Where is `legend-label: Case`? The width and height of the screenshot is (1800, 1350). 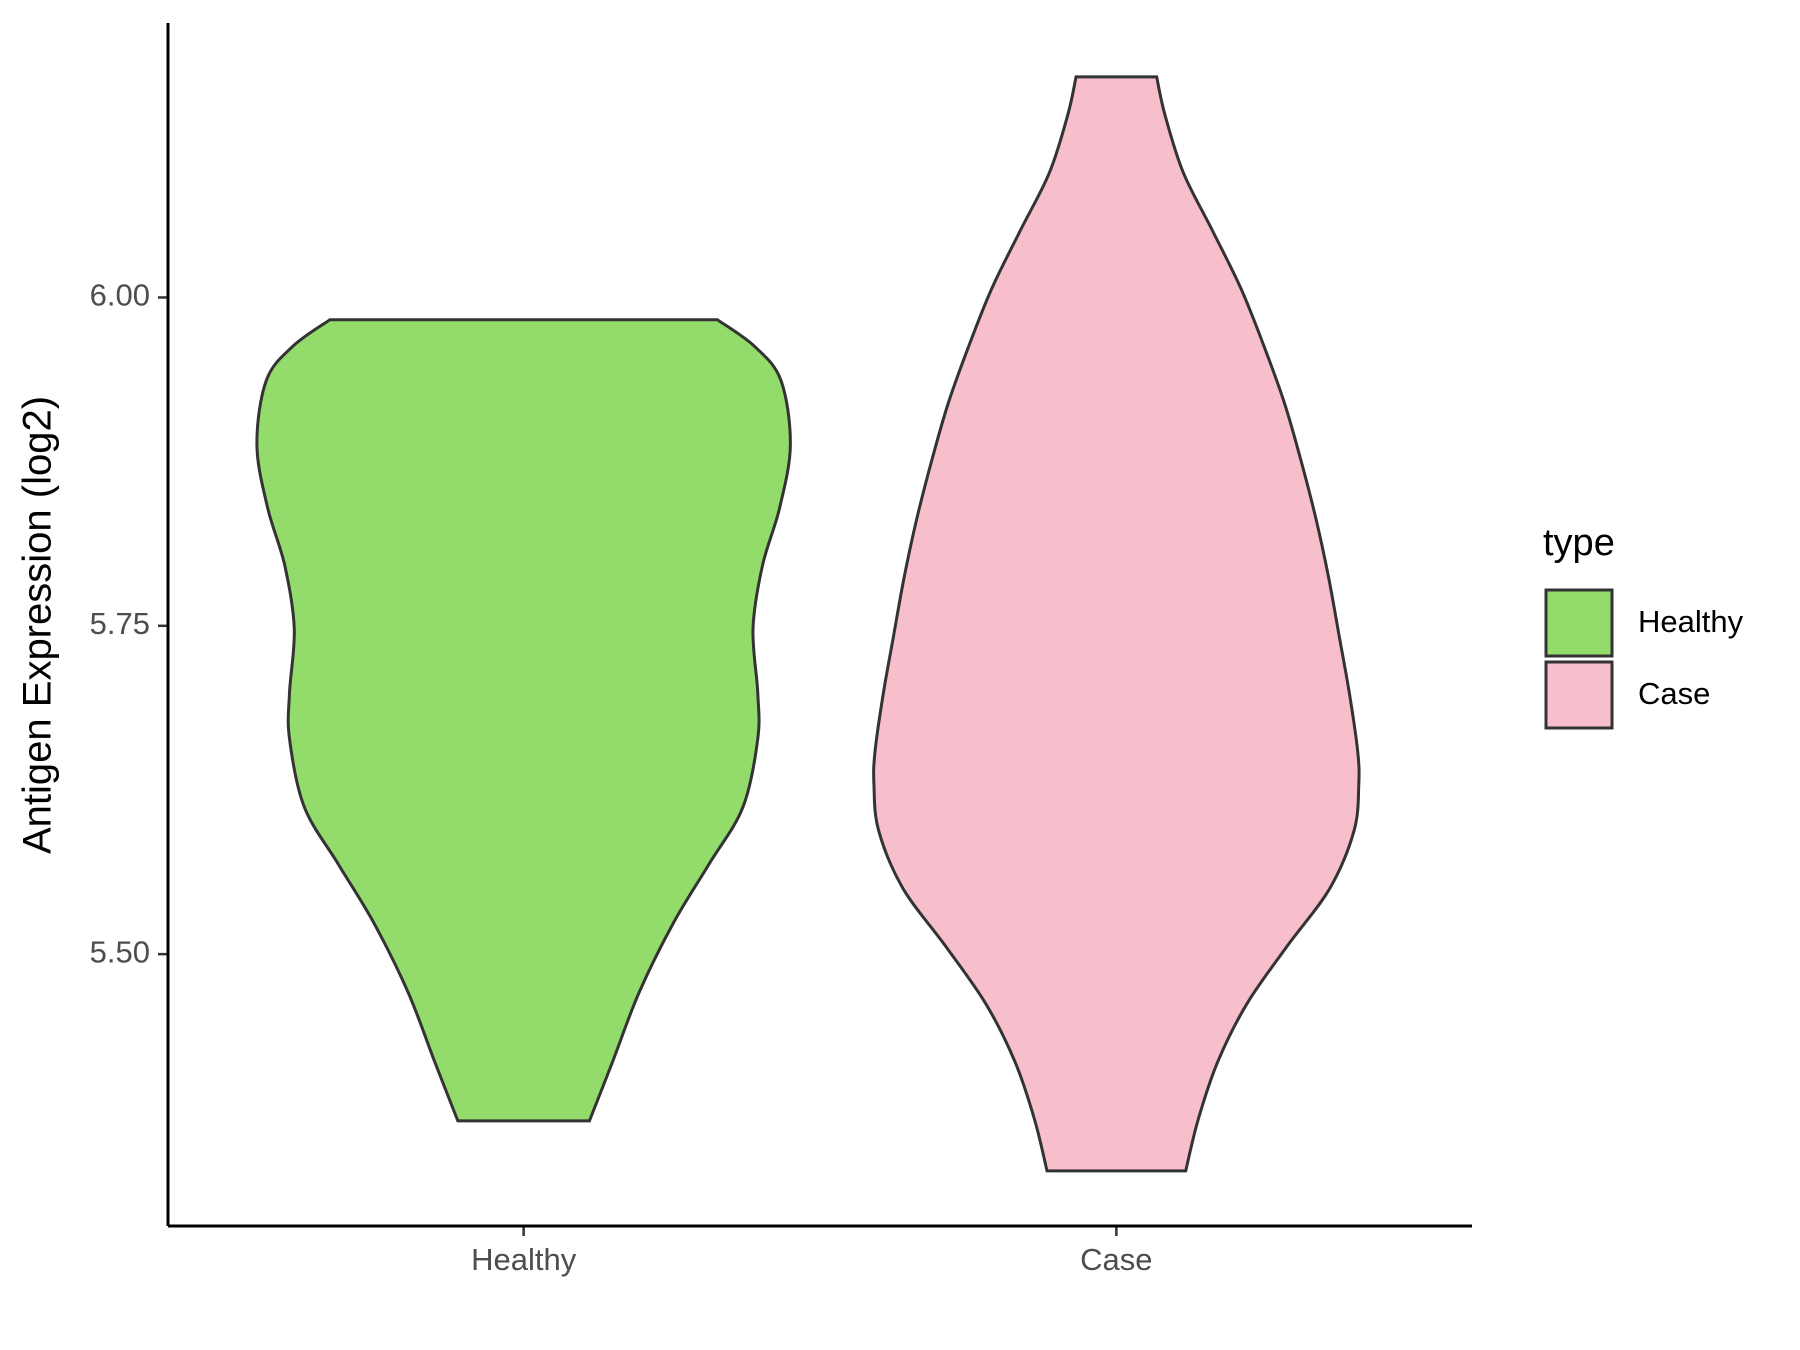 legend-label: Case is located at coordinates (1674, 693).